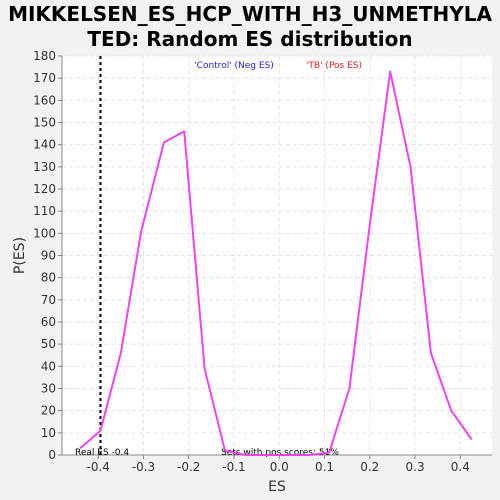  What do you see at coordinates (415, 467) in the screenshot?
I see `x-tick-label: 0.3` at bounding box center [415, 467].